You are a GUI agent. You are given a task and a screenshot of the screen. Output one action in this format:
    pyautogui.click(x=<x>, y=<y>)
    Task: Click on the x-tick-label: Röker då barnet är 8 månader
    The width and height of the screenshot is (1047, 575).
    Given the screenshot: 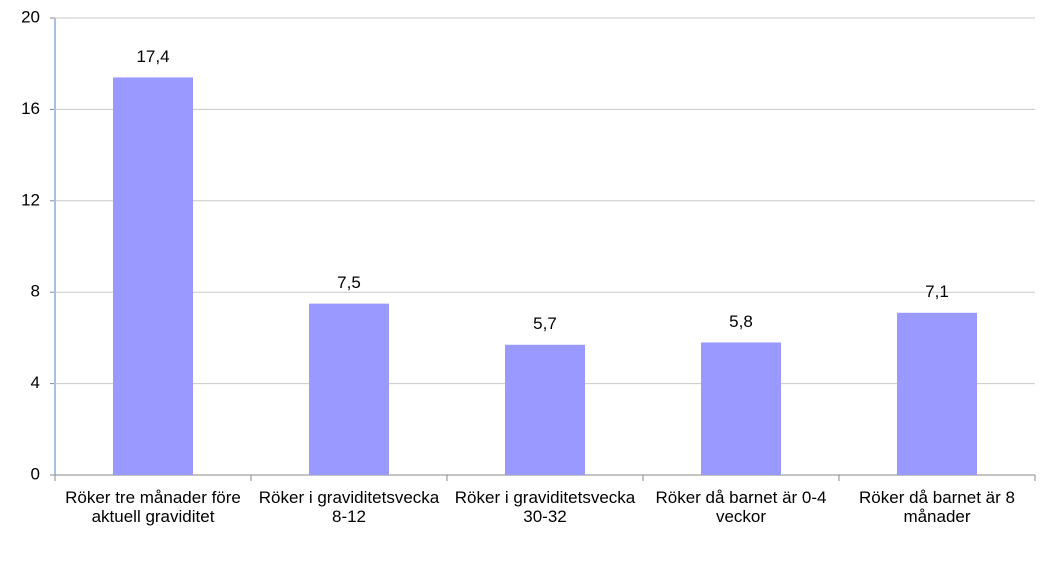 What is the action you would take?
    pyautogui.click(x=937, y=507)
    